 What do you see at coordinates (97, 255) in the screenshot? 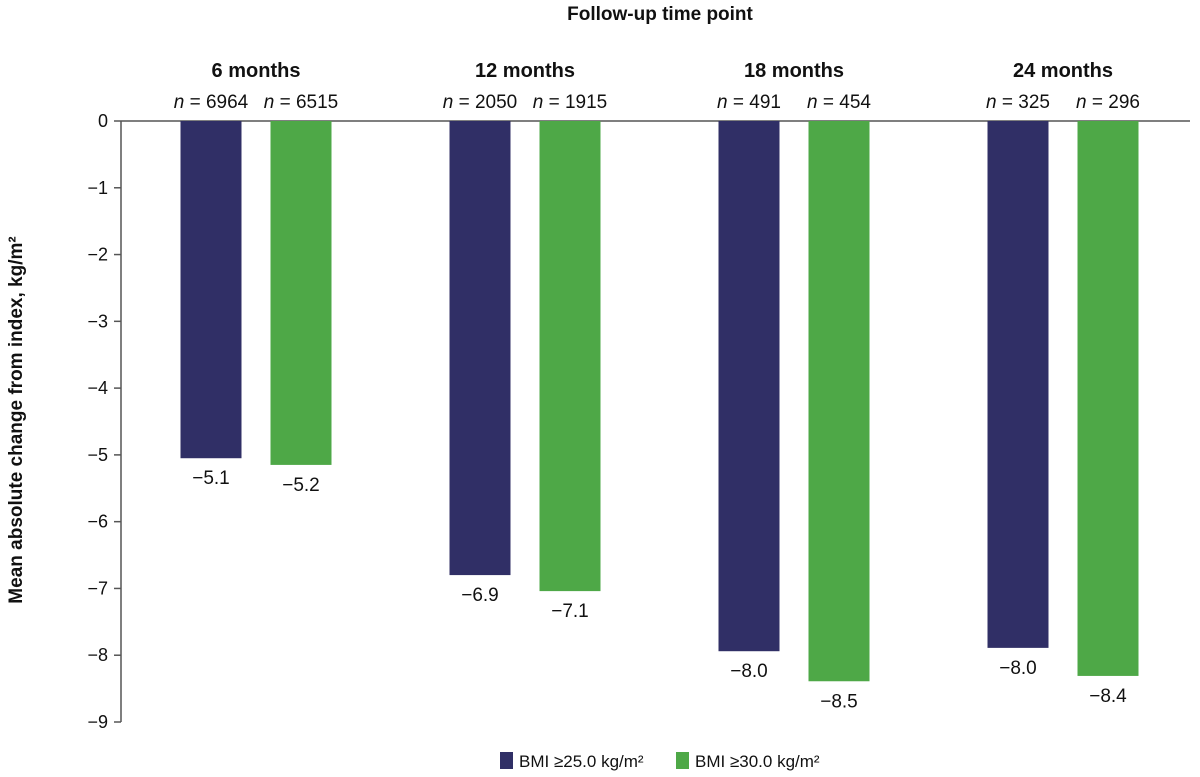
I see `y-tick-label: −2` at bounding box center [97, 255].